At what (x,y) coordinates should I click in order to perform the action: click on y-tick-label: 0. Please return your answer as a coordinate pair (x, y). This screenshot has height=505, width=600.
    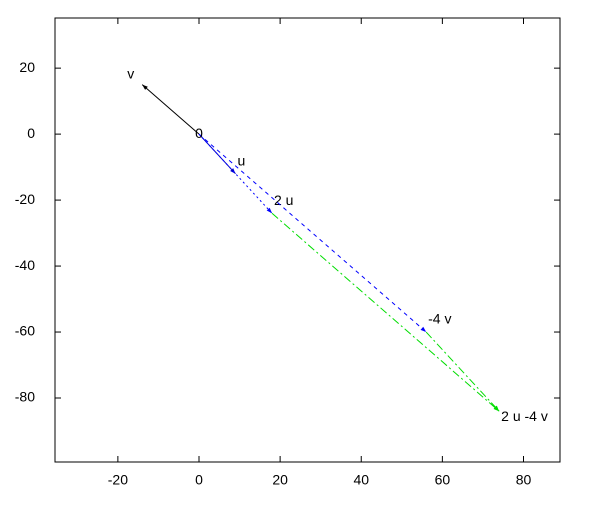
    Looking at the image, I should click on (31, 133).